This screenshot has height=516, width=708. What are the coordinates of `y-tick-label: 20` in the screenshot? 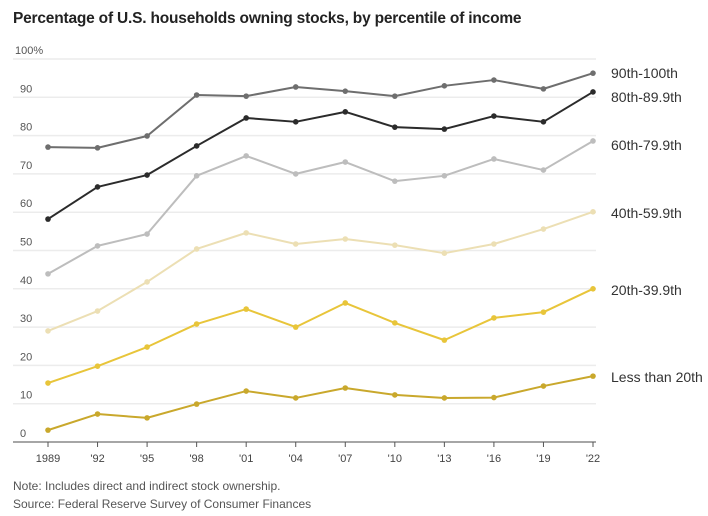 It's located at (26, 357).